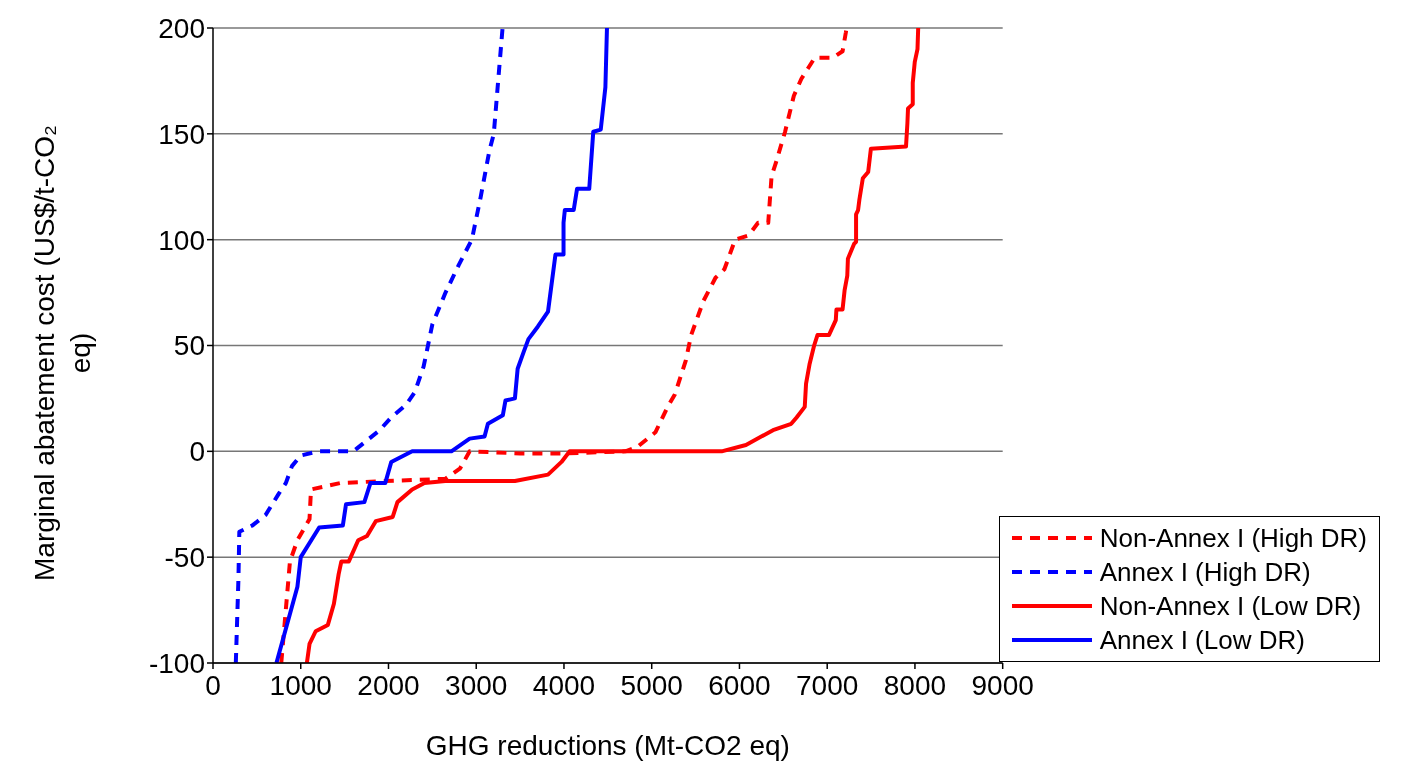 This screenshot has height=781, width=1422. I want to click on x-tick-label: 2000, so click(388, 685).